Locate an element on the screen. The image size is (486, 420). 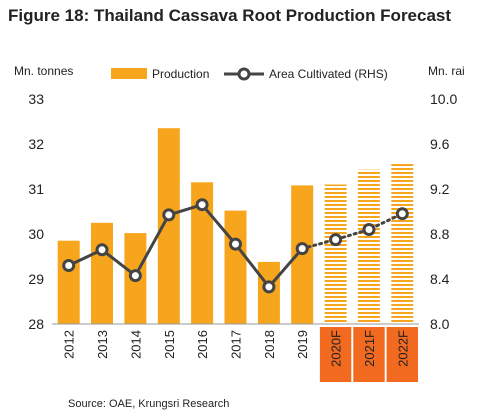
y-tick-left: 29 is located at coordinates (36, 279).